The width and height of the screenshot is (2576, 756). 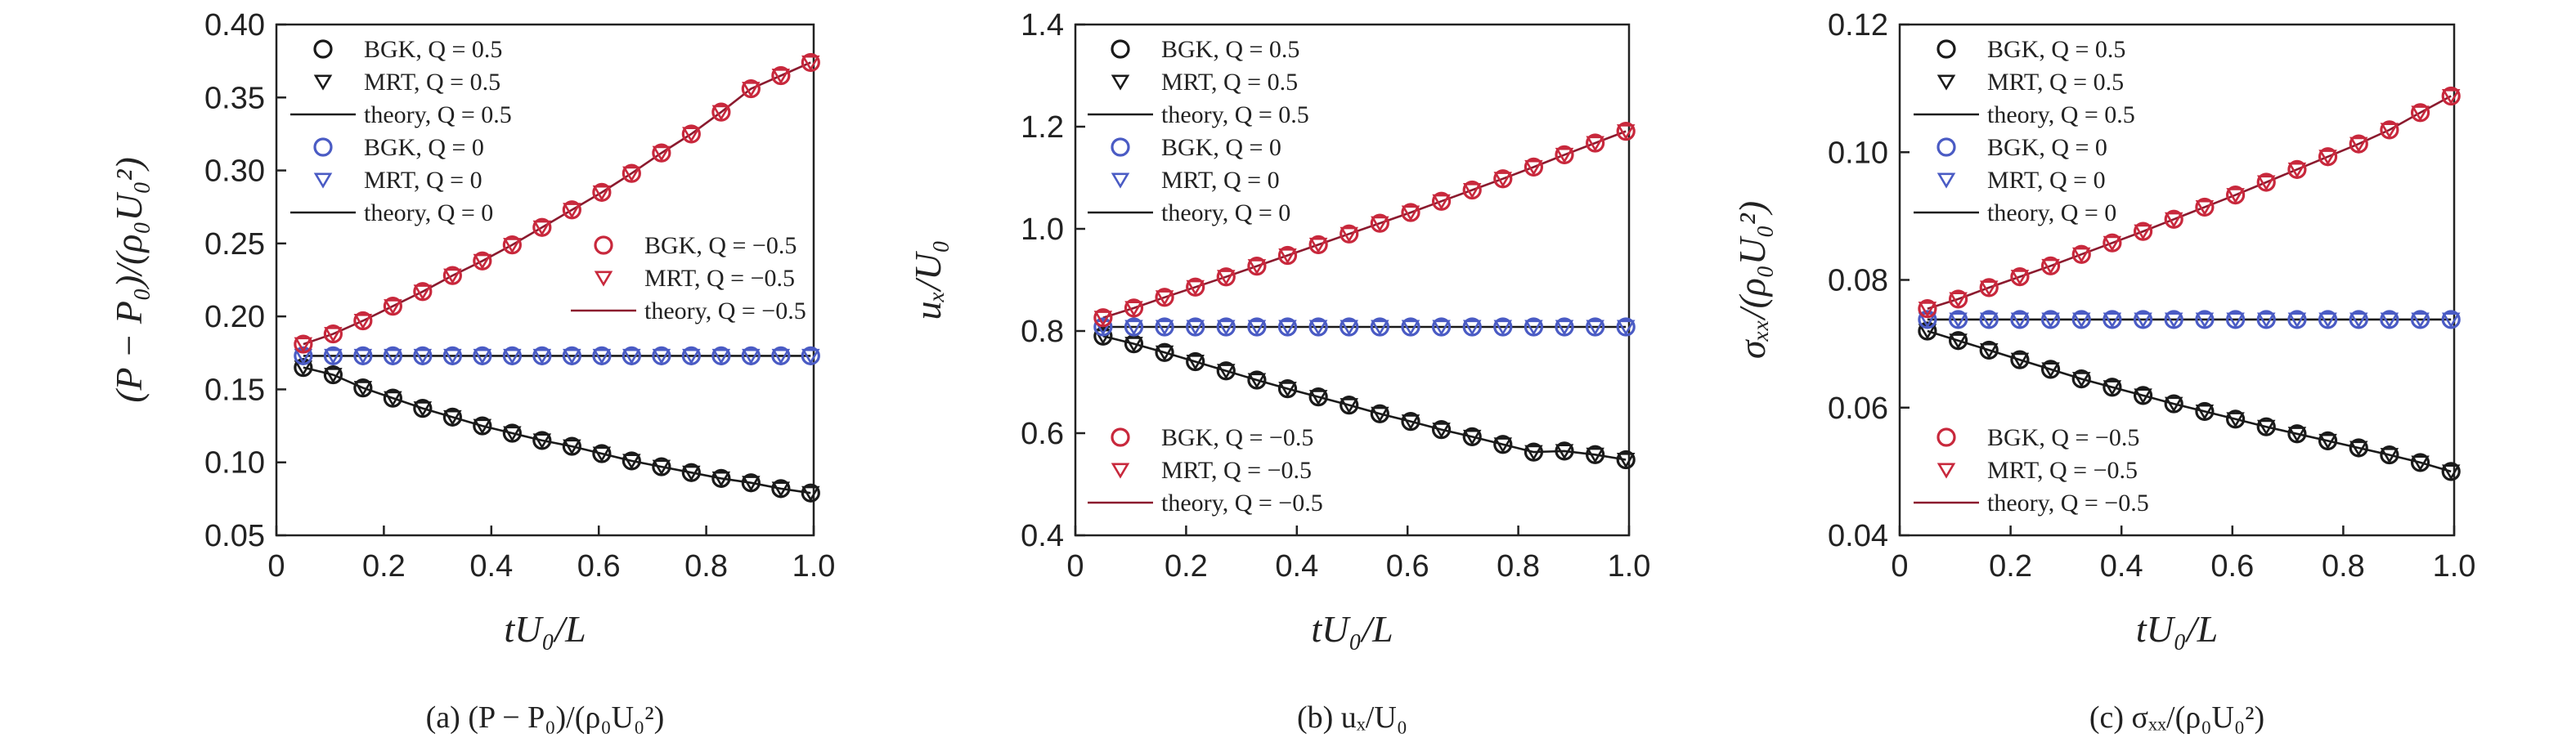 I want to click on y-axis-label: σₓₓ/(ρ₀U₀²), so click(x=1752, y=280).